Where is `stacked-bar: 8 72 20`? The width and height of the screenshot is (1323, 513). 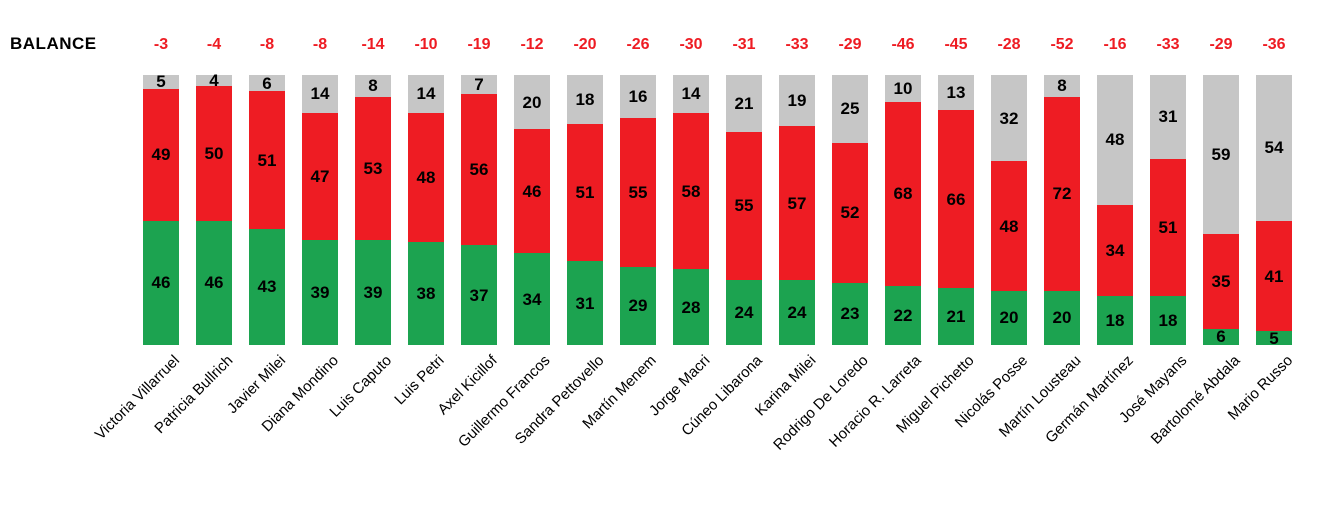 stacked-bar: 8 72 20 is located at coordinates (1062, 210).